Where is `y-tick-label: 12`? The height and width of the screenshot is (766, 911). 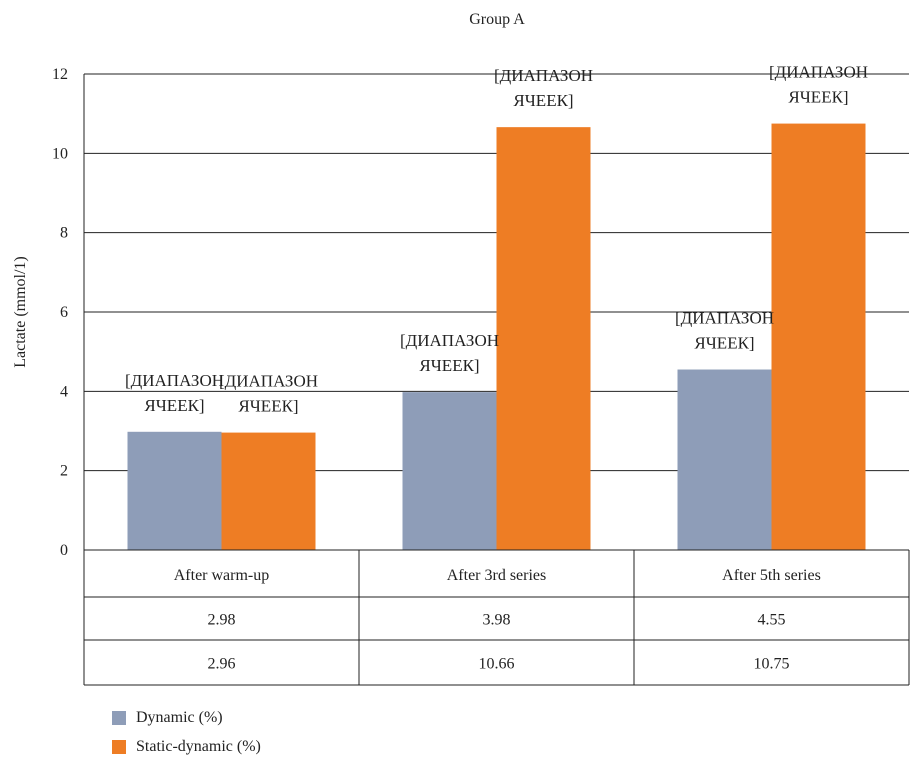
y-tick-label: 12 is located at coordinates (60, 74).